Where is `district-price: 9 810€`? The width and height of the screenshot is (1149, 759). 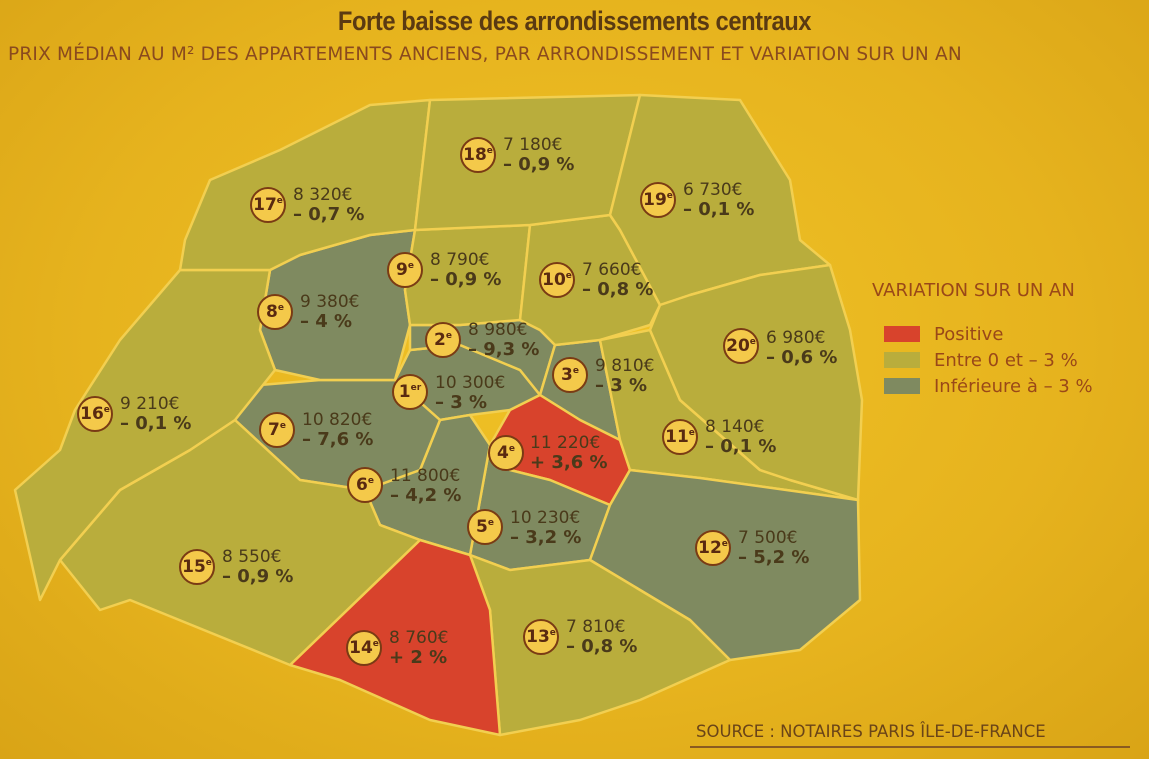
district-price: 9 810€ is located at coordinates (625, 366).